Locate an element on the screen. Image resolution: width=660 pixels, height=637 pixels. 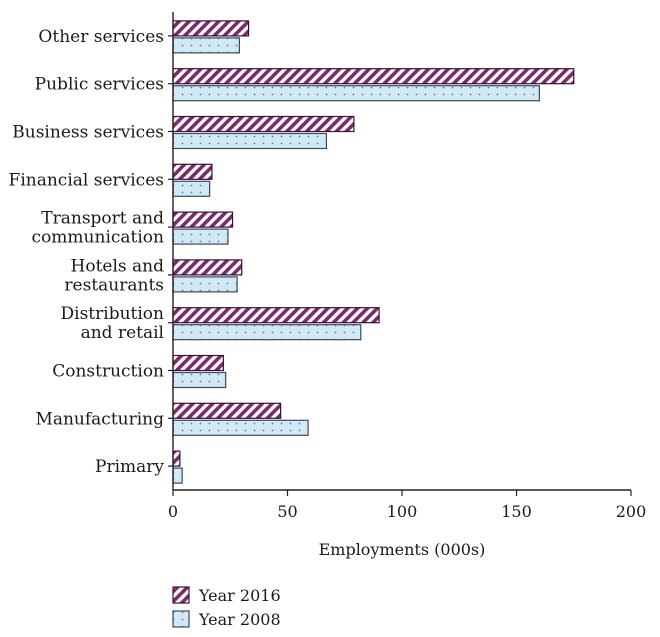
category-label-7: Construction is located at coordinates (108, 372).